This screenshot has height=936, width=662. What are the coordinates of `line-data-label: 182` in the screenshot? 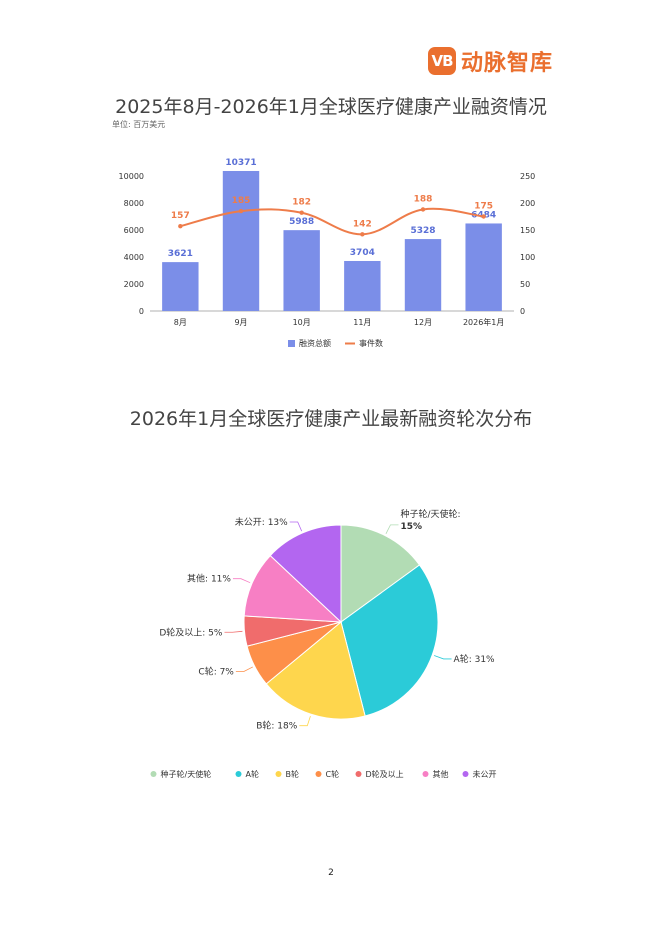 It's located at (301, 203).